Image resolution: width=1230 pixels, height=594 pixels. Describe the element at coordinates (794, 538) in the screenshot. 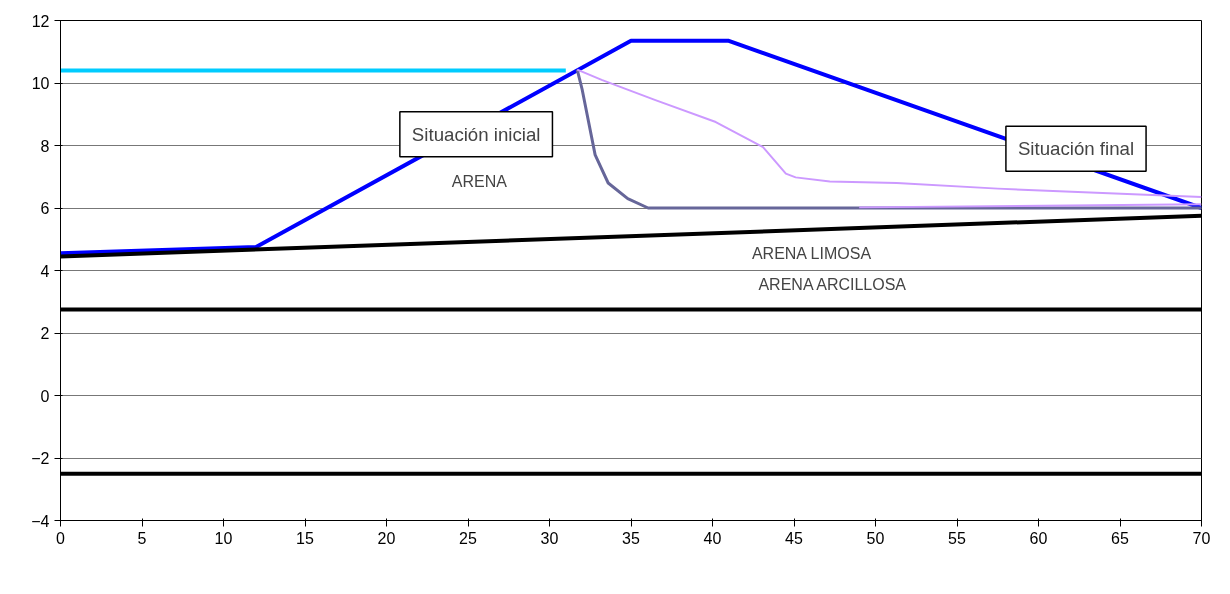

I see `x-tick-label: 45` at that location.